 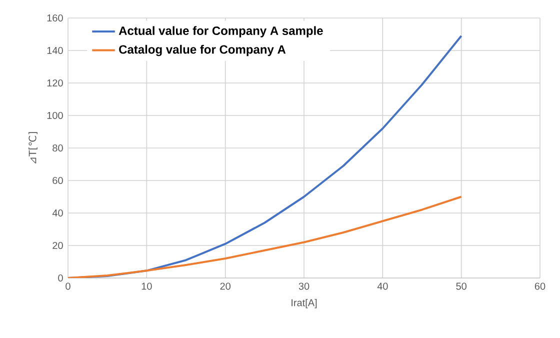 What do you see at coordinates (55, 50) in the screenshot?
I see `y-tick-label: 140` at bounding box center [55, 50].